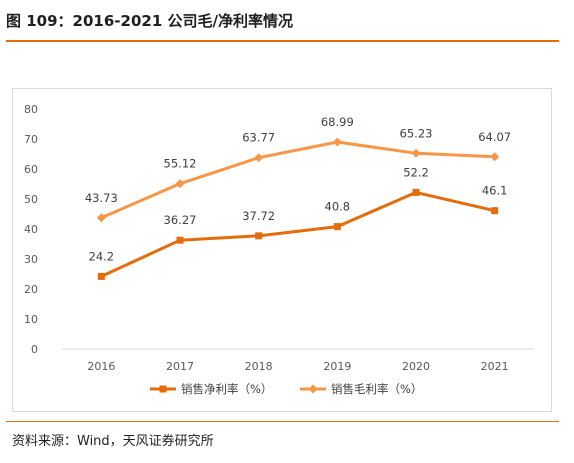 The image size is (574, 463). I want to click on legend-label: 销售毛利率（%）, so click(376, 389).